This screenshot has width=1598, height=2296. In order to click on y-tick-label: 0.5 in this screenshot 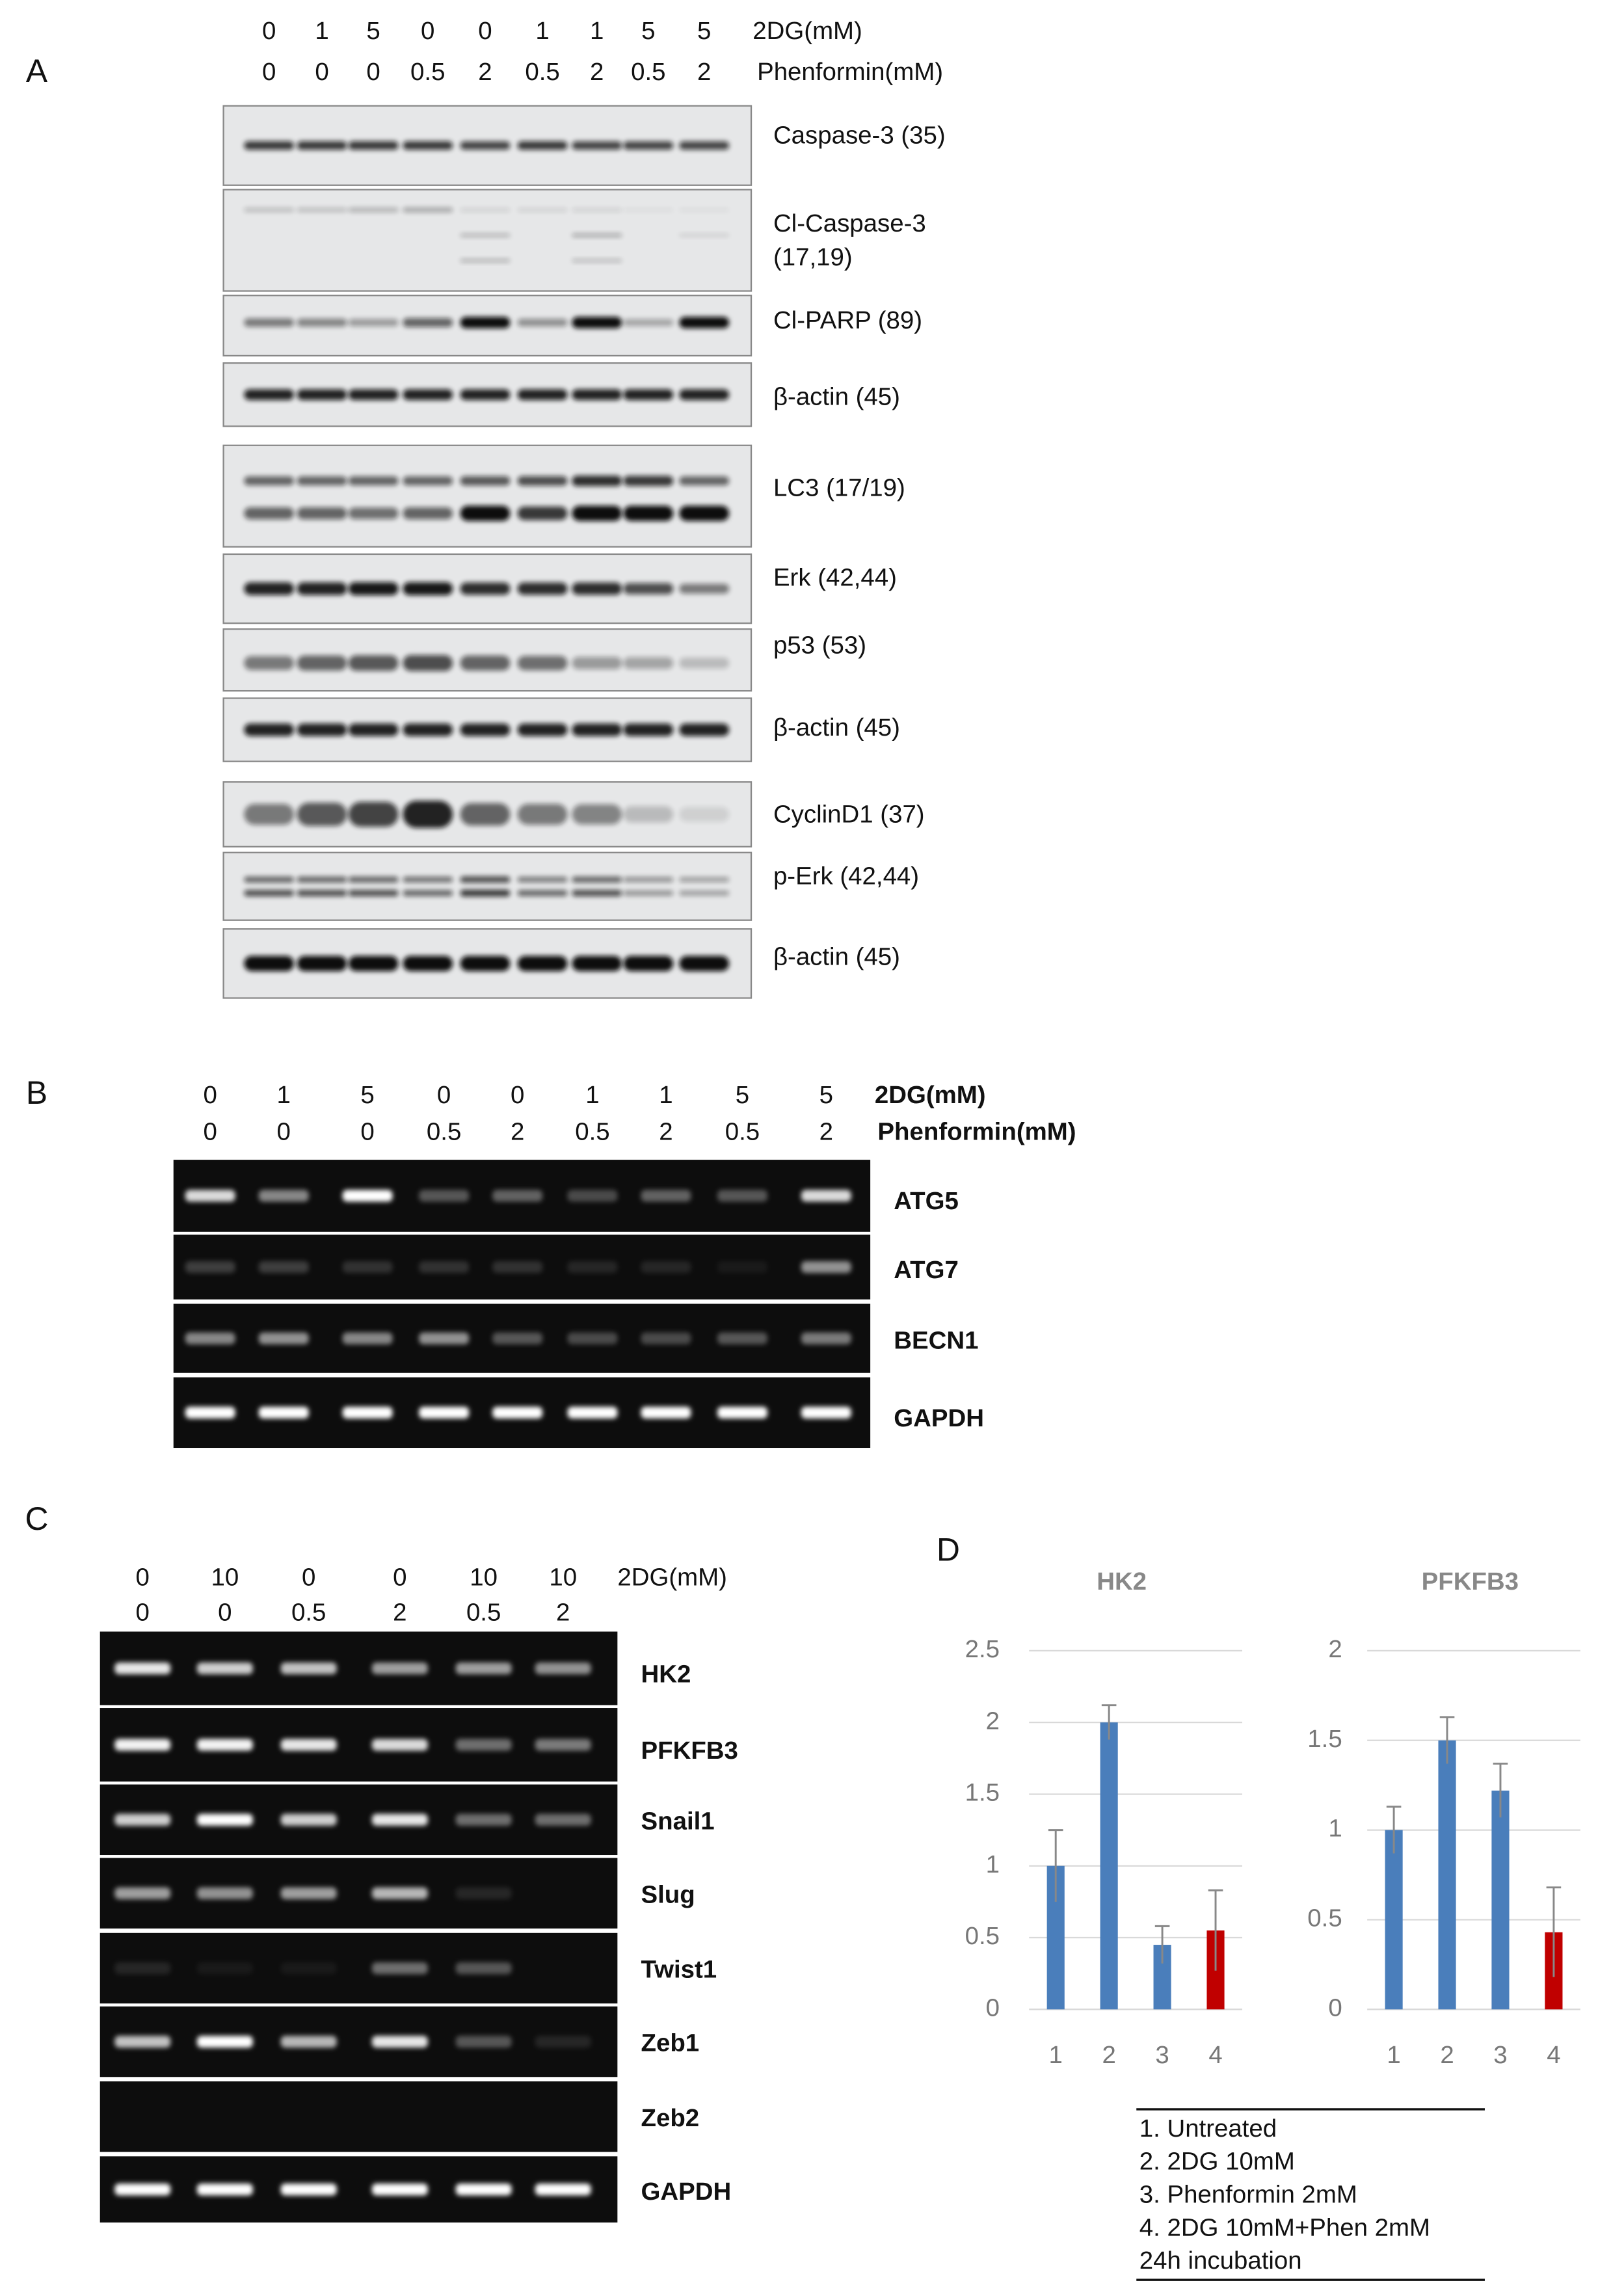, I will do `click(982, 1936)`.